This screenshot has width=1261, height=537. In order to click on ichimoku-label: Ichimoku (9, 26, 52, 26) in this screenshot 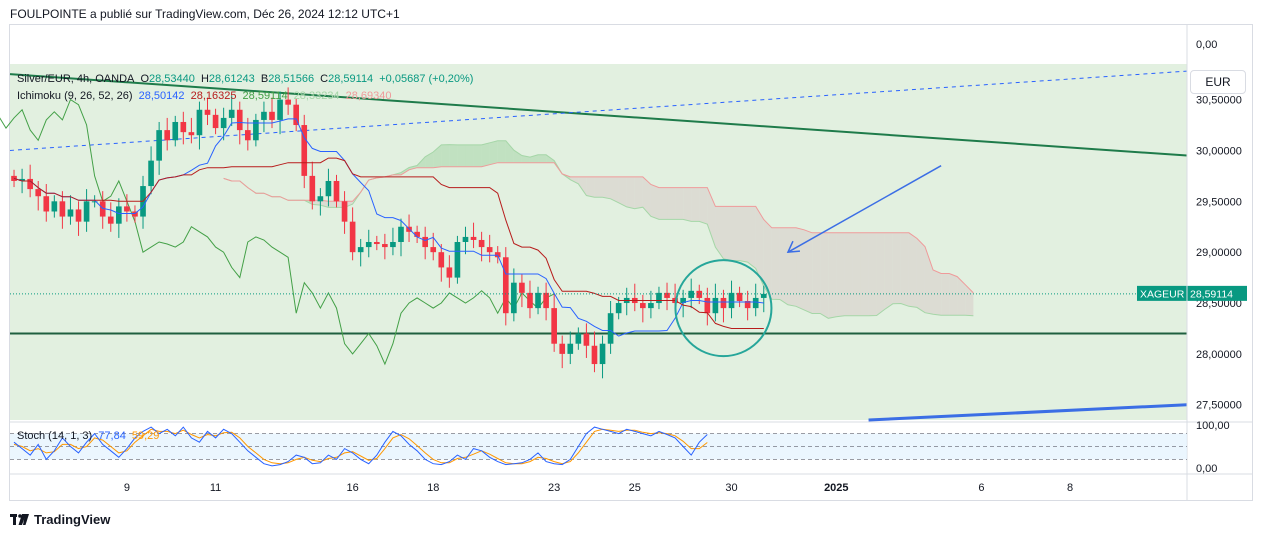, I will do `click(75, 96)`.